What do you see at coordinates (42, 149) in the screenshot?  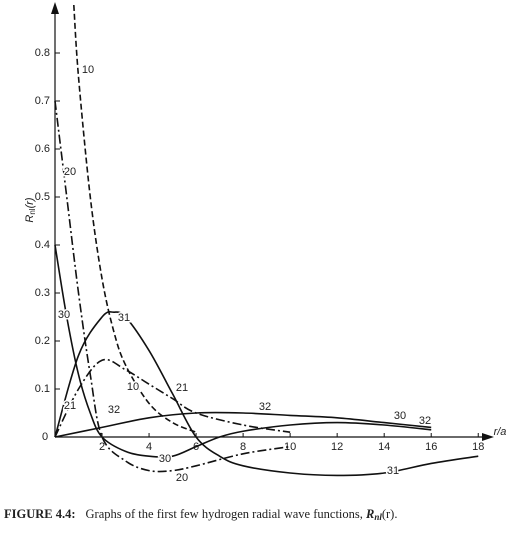 I see `y-tick-label: 0.6` at bounding box center [42, 149].